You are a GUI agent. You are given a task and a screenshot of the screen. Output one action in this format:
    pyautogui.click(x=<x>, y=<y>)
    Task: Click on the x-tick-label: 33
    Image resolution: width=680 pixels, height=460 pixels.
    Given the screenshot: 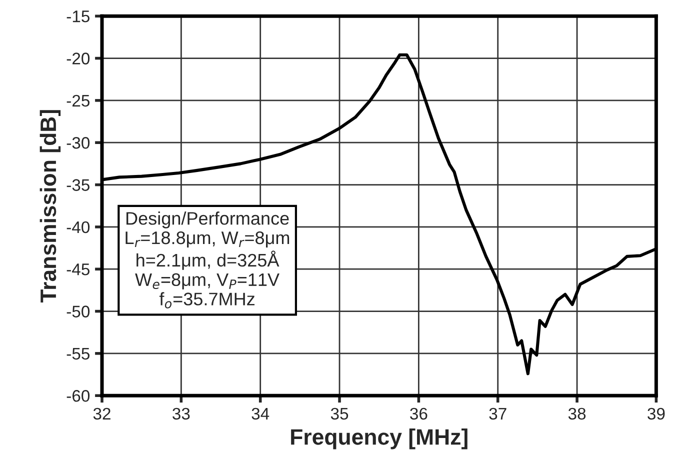 What is the action you would take?
    pyautogui.click(x=181, y=414)
    